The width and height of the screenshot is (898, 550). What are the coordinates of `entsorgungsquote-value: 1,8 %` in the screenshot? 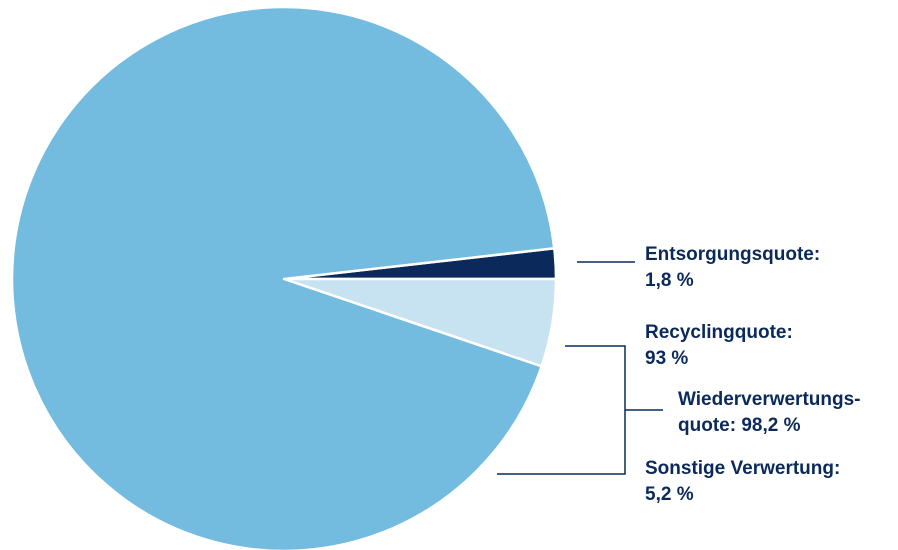 It's located at (669, 280).